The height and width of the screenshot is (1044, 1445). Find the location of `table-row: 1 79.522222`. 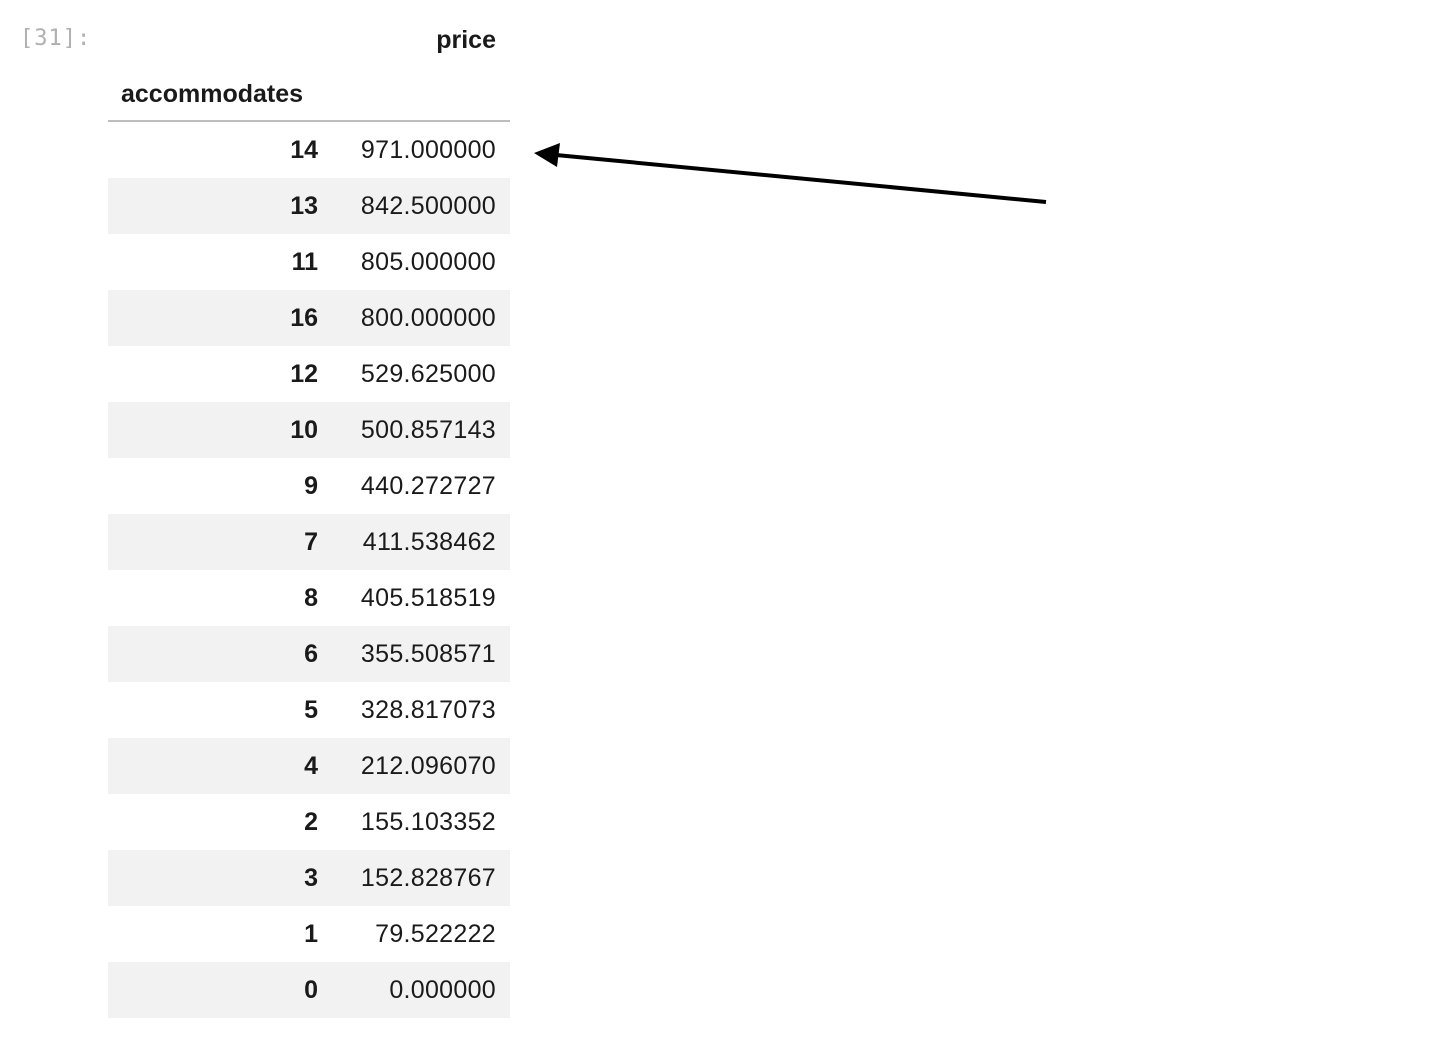

table-row: 1 79.522222 is located at coordinates (309, 934).